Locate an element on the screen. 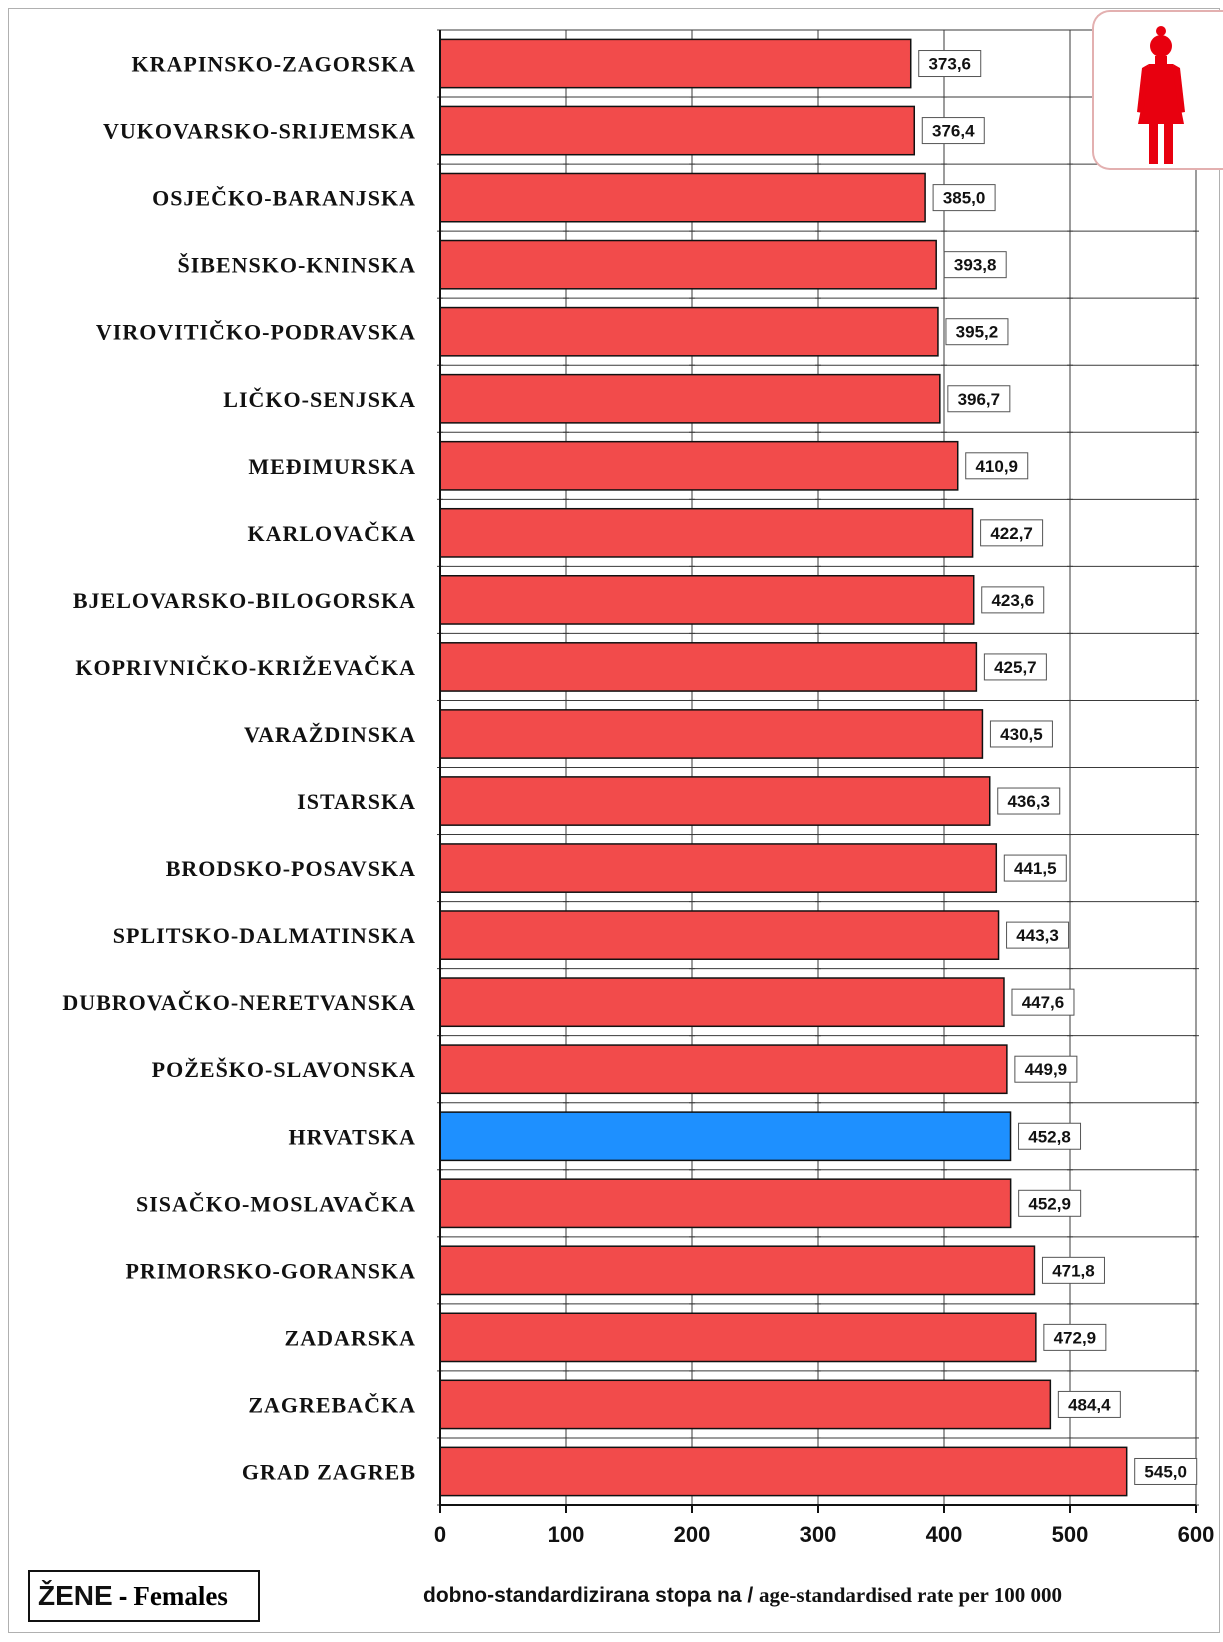  value-label: 425,7 is located at coordinates (1015, 667).